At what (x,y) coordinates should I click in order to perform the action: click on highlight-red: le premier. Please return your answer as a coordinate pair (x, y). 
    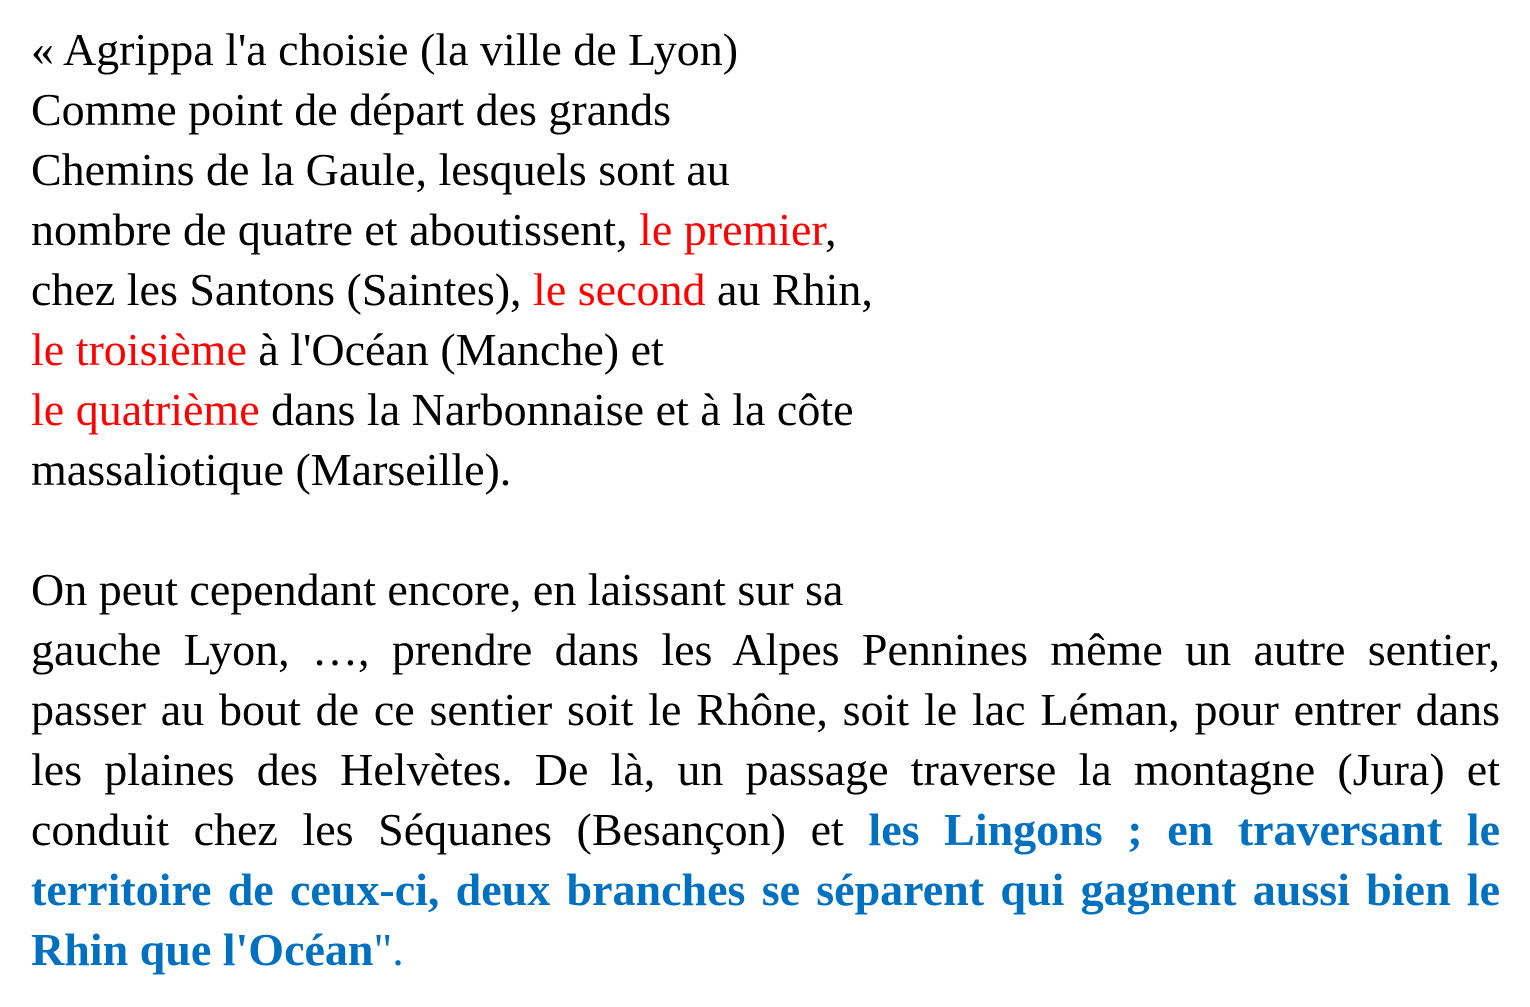
    Looking at the image, I should click on (732, 229).